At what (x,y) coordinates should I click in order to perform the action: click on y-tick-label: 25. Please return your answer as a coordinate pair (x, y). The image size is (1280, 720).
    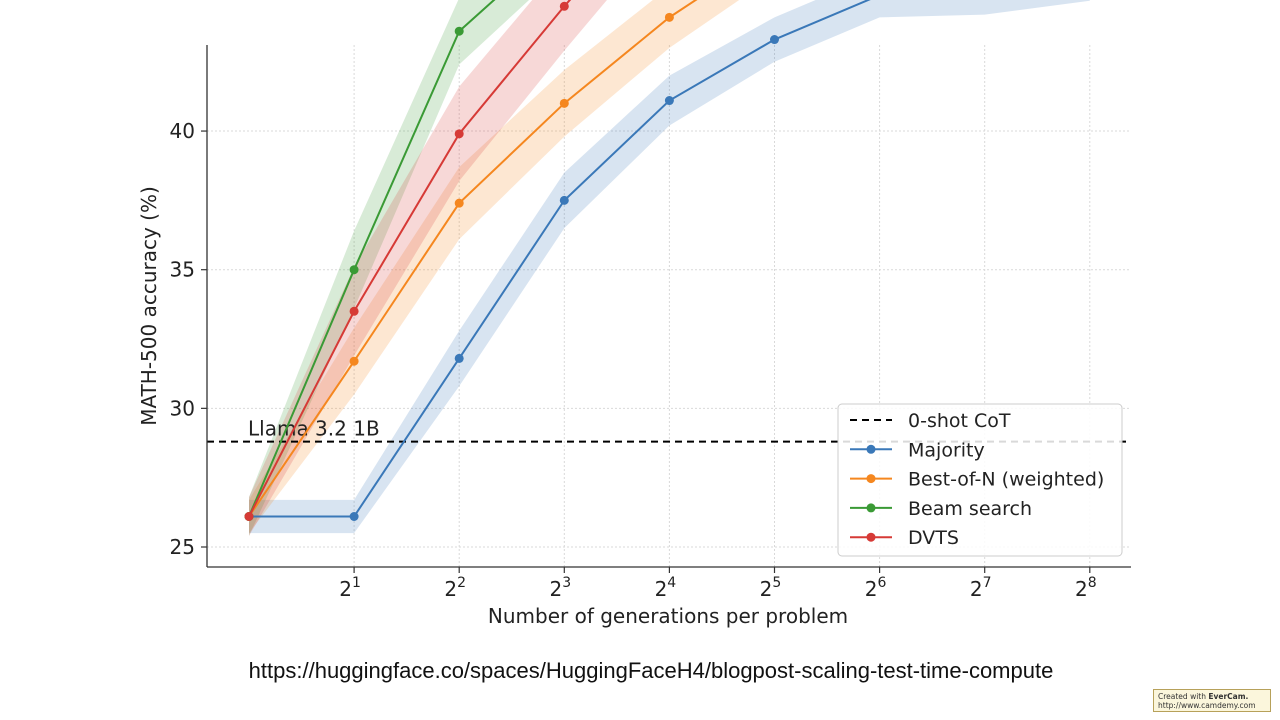
    Looking at the image, I should click on (182, 547).